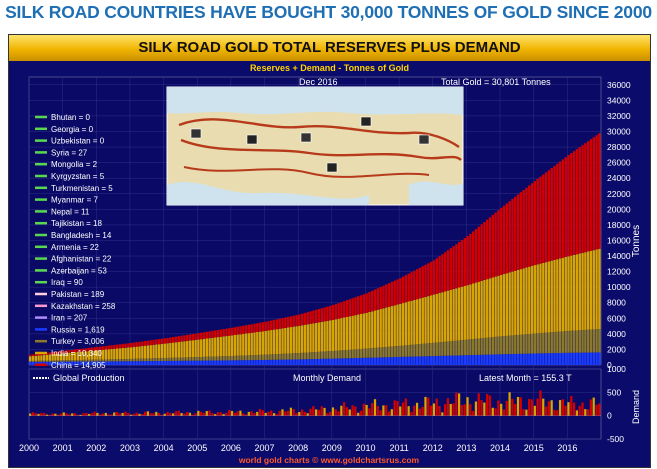 The height and width of the screenshot is (469, 657). I want to click on lower-y-tick-label: -500, so click(615, 439).